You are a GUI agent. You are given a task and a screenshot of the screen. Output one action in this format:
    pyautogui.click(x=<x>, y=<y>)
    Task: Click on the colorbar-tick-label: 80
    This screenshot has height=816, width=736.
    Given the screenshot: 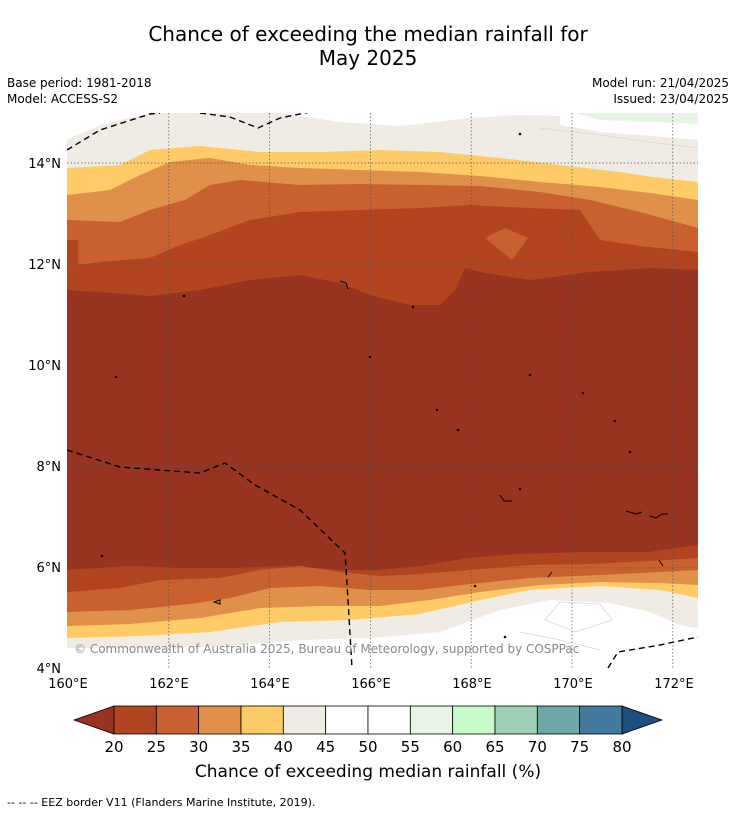 What is the action you would take?
    pyautogui.click(x=621, y=747)
    